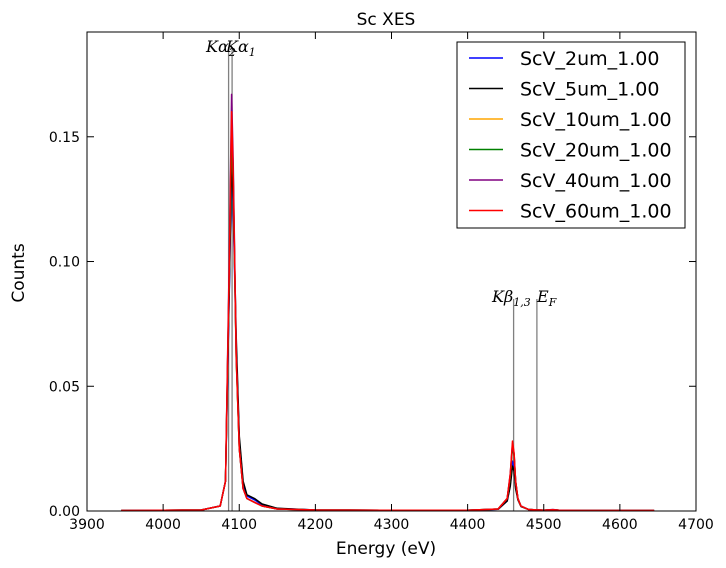 Image resolution: width=726 pixels, height=568 pixels. I want to click on x-tick-label: 4300, so click(392, 525).